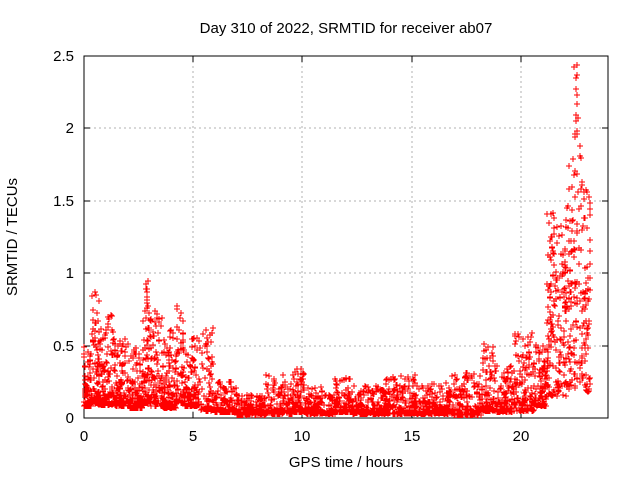 The image size is (640, 480). What do you see at coordinates (346, 462) in the screenshot?
I see `x-axis-label: GPS time / hours` at bounding box center [346, 462].